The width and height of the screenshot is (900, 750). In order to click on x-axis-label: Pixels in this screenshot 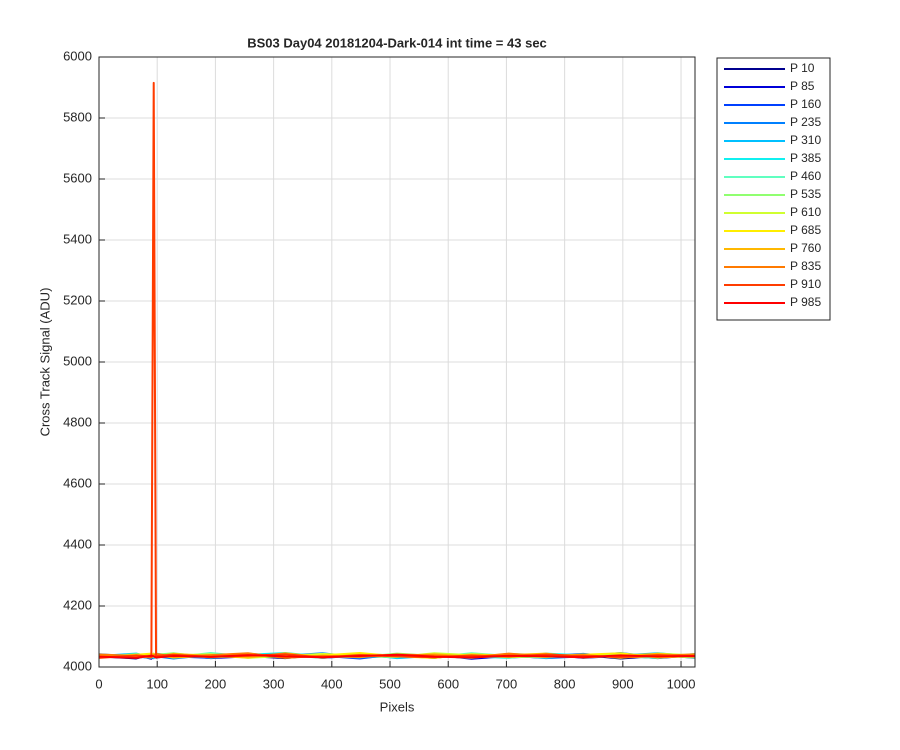, I will do `click(397, 706)`.